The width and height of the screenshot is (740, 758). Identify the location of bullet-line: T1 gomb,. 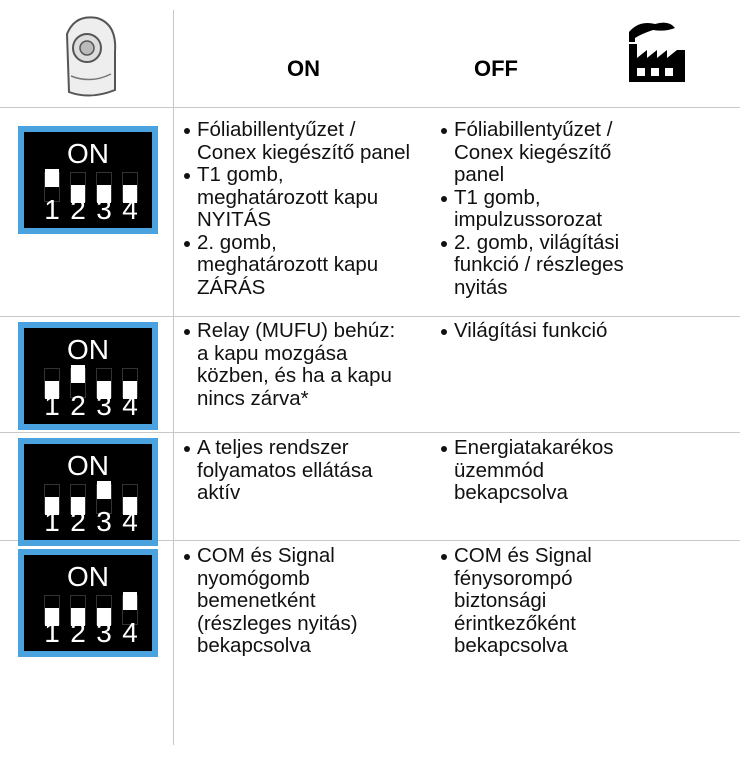
(497, 197).